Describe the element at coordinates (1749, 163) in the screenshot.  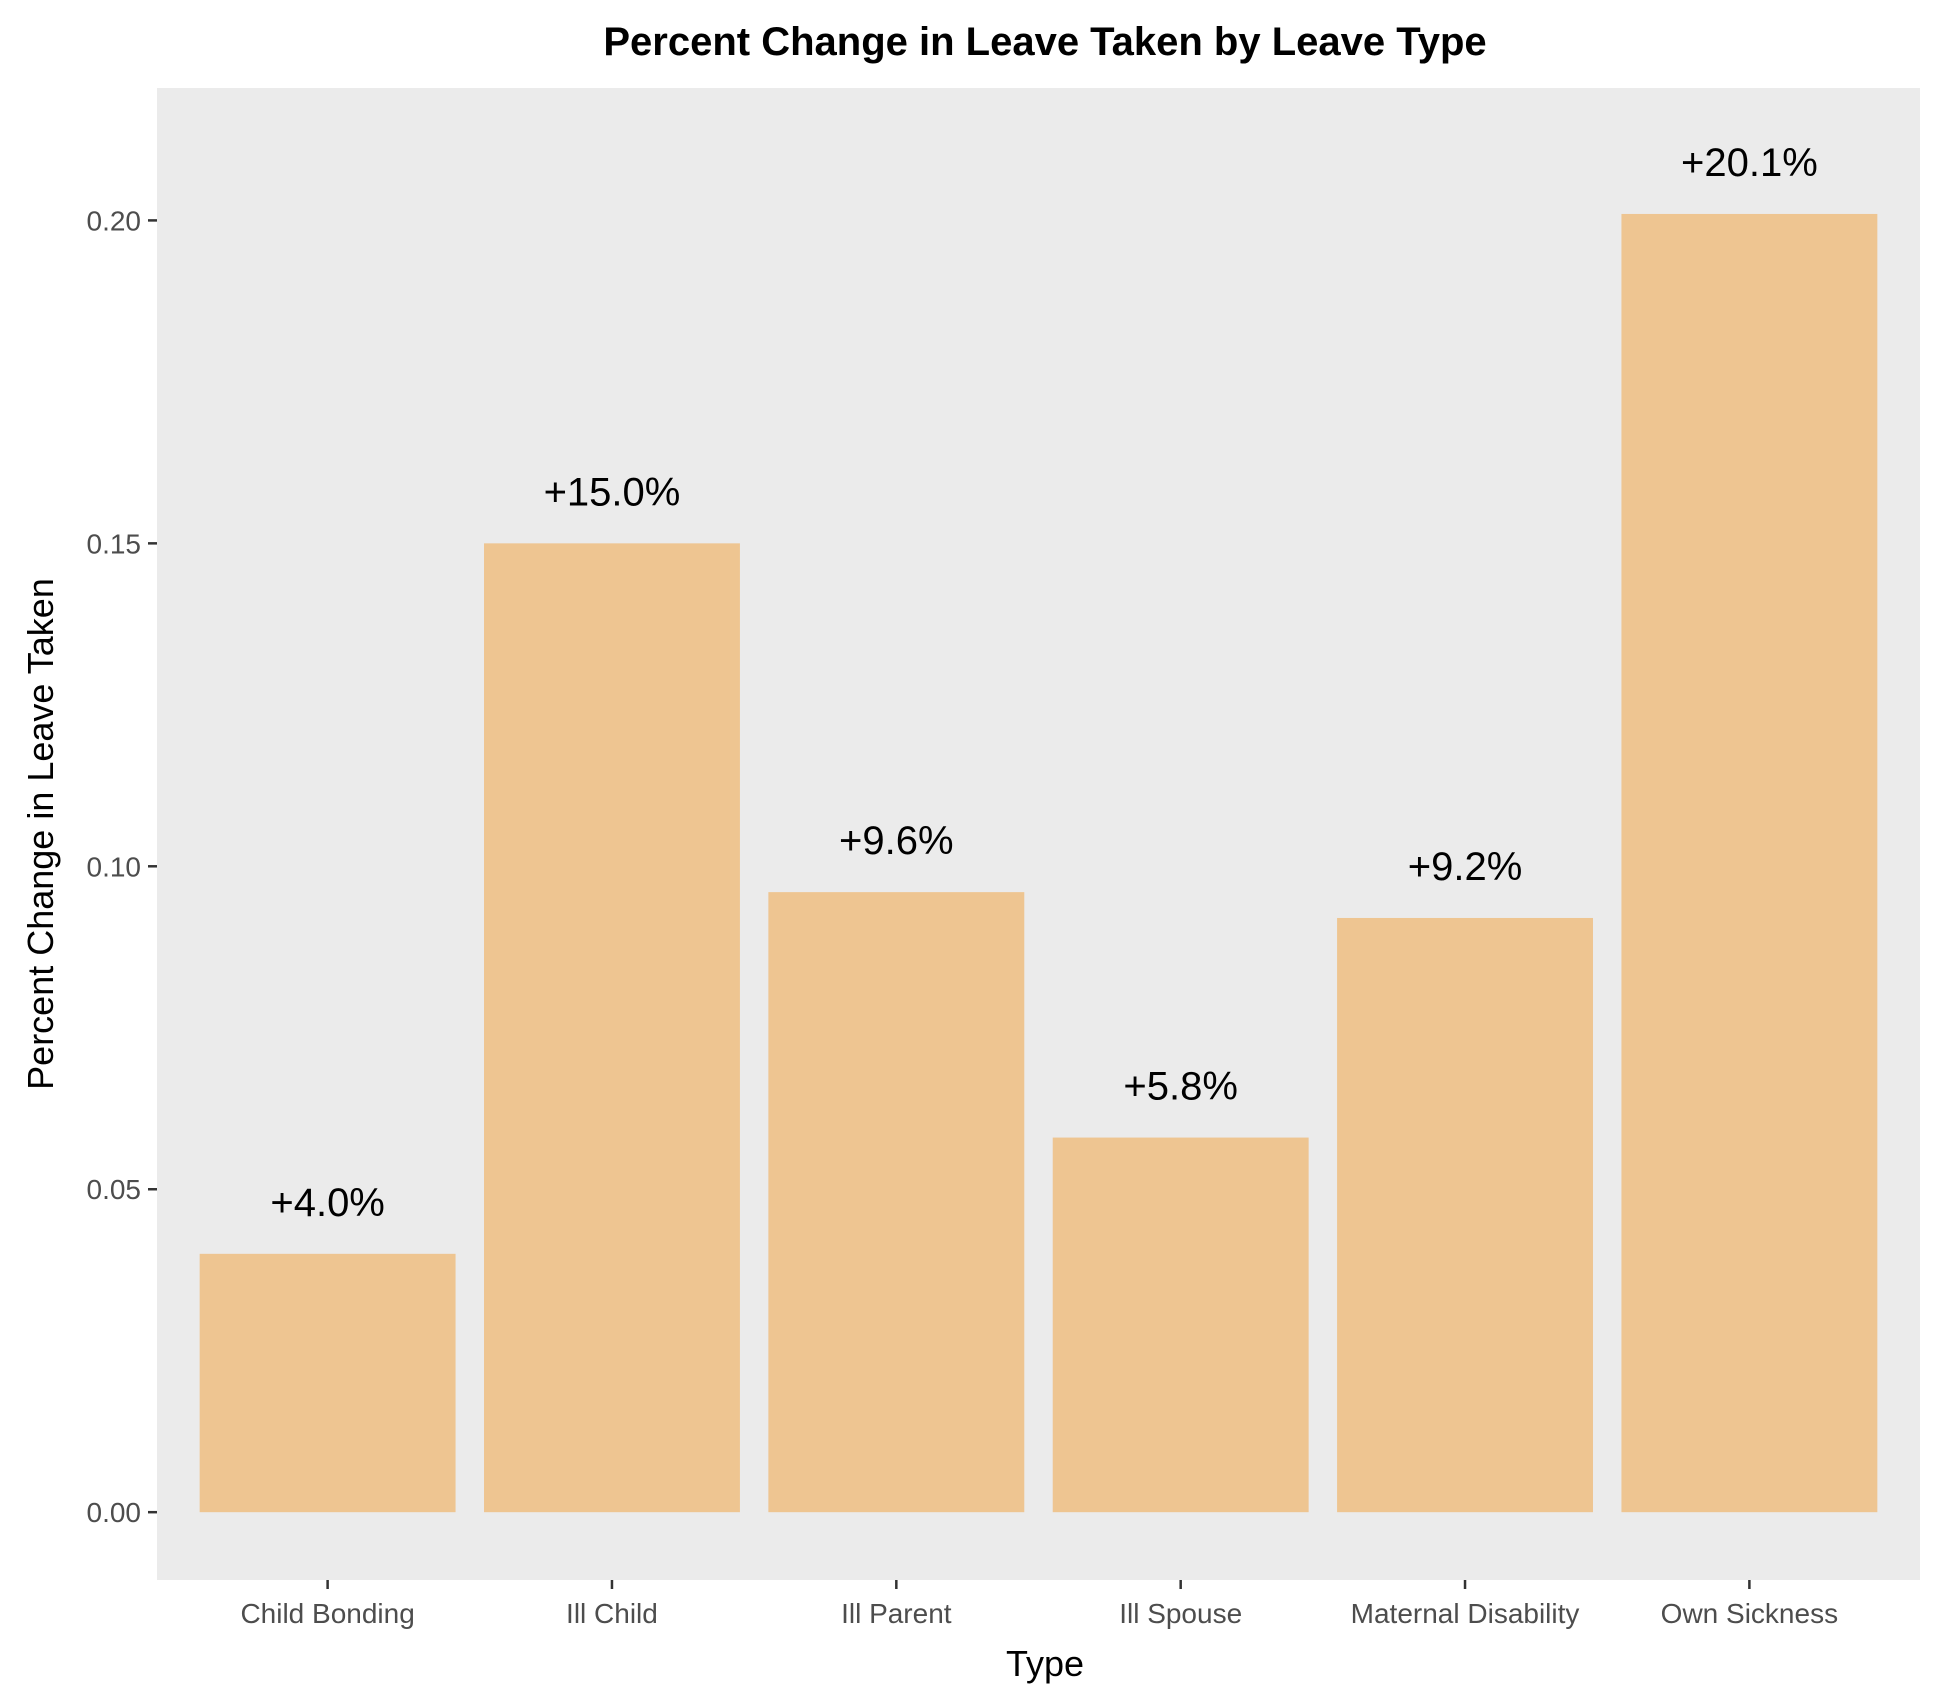
I see `bar-value-label: +20.1%` at that location.